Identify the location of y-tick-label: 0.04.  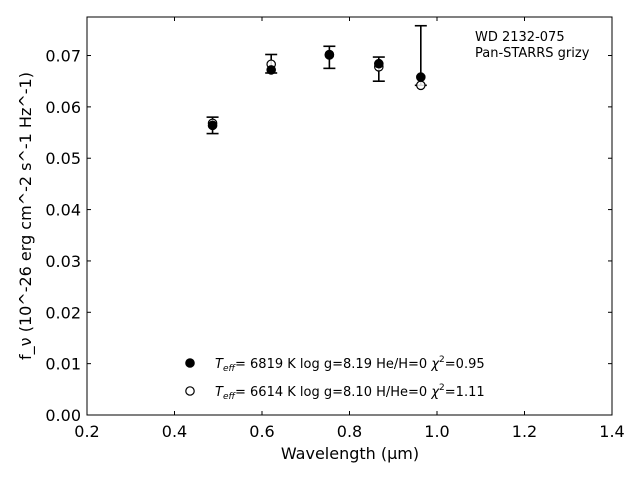
(63, 210).